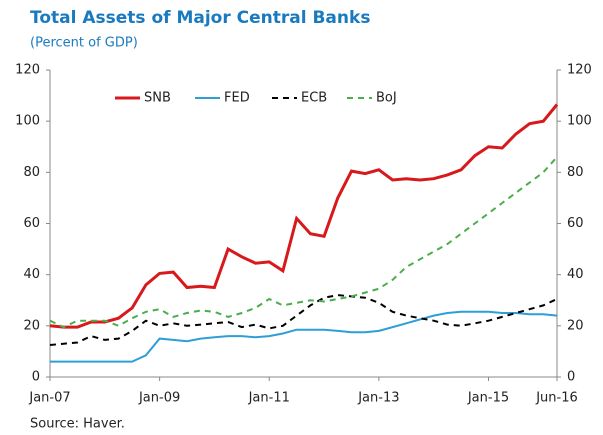 This screenshot has width=603, height=435. Describe the element at coordinates (31, 274) in the screenshot. I see `y-tick-label: 40` at that location.